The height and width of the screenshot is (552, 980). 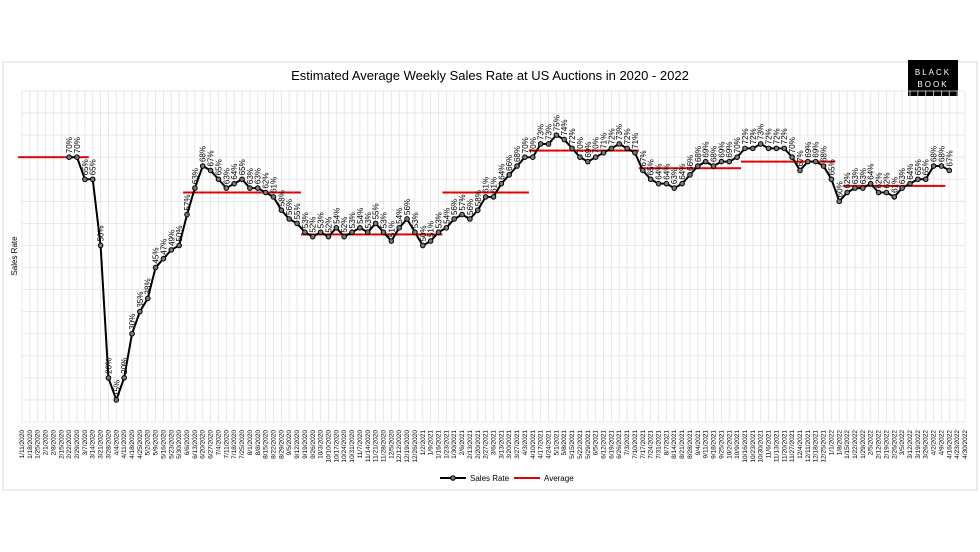 I want to click on x-tick-label: 4/24/2021, so click(x=549, y=444).